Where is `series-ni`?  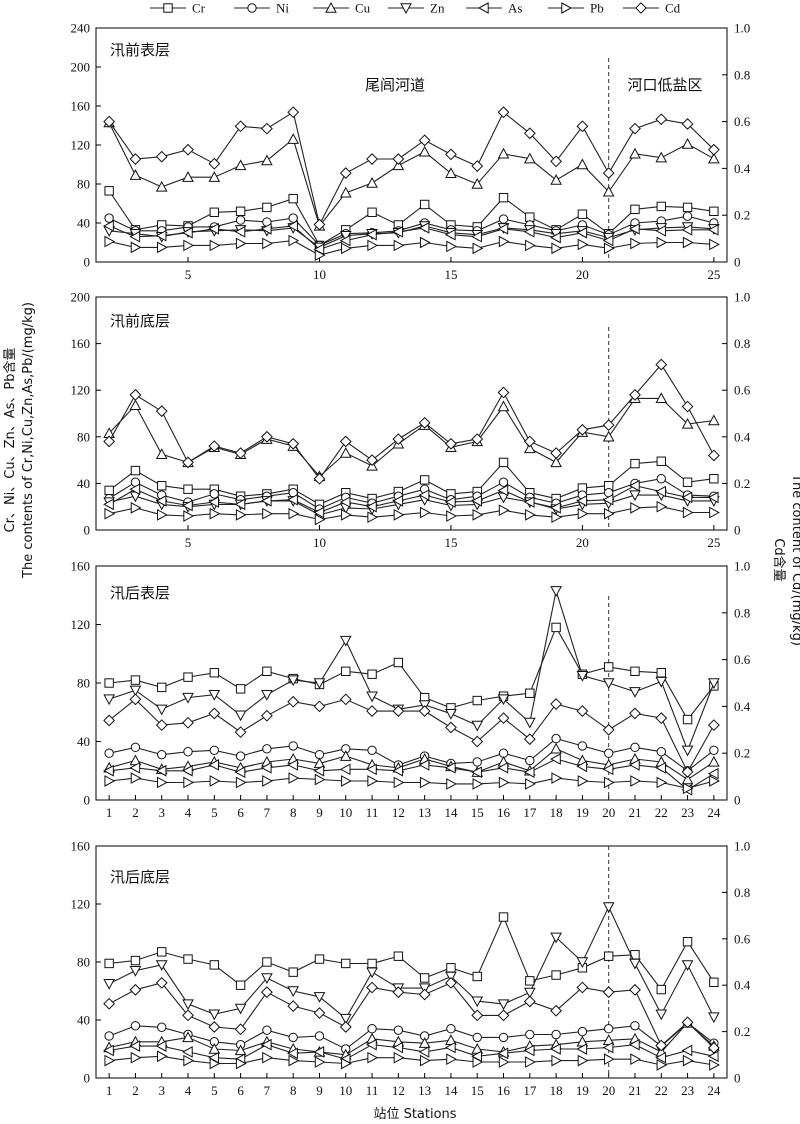
series-ni is located at coordinates (411, 494).